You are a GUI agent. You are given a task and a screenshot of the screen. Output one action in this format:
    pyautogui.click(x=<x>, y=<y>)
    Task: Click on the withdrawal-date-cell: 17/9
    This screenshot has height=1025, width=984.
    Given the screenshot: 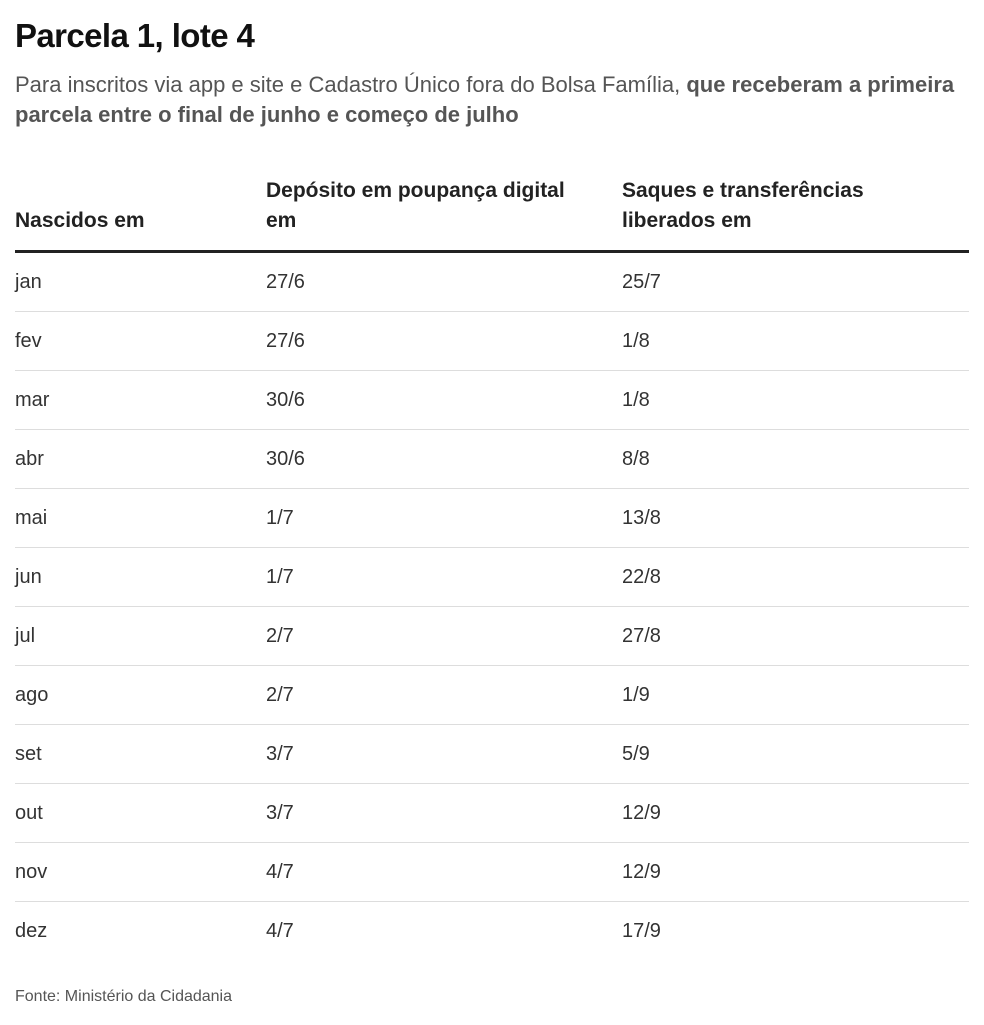 What is the action you would take?
    pyautogui.click(x=641, y=931)
    